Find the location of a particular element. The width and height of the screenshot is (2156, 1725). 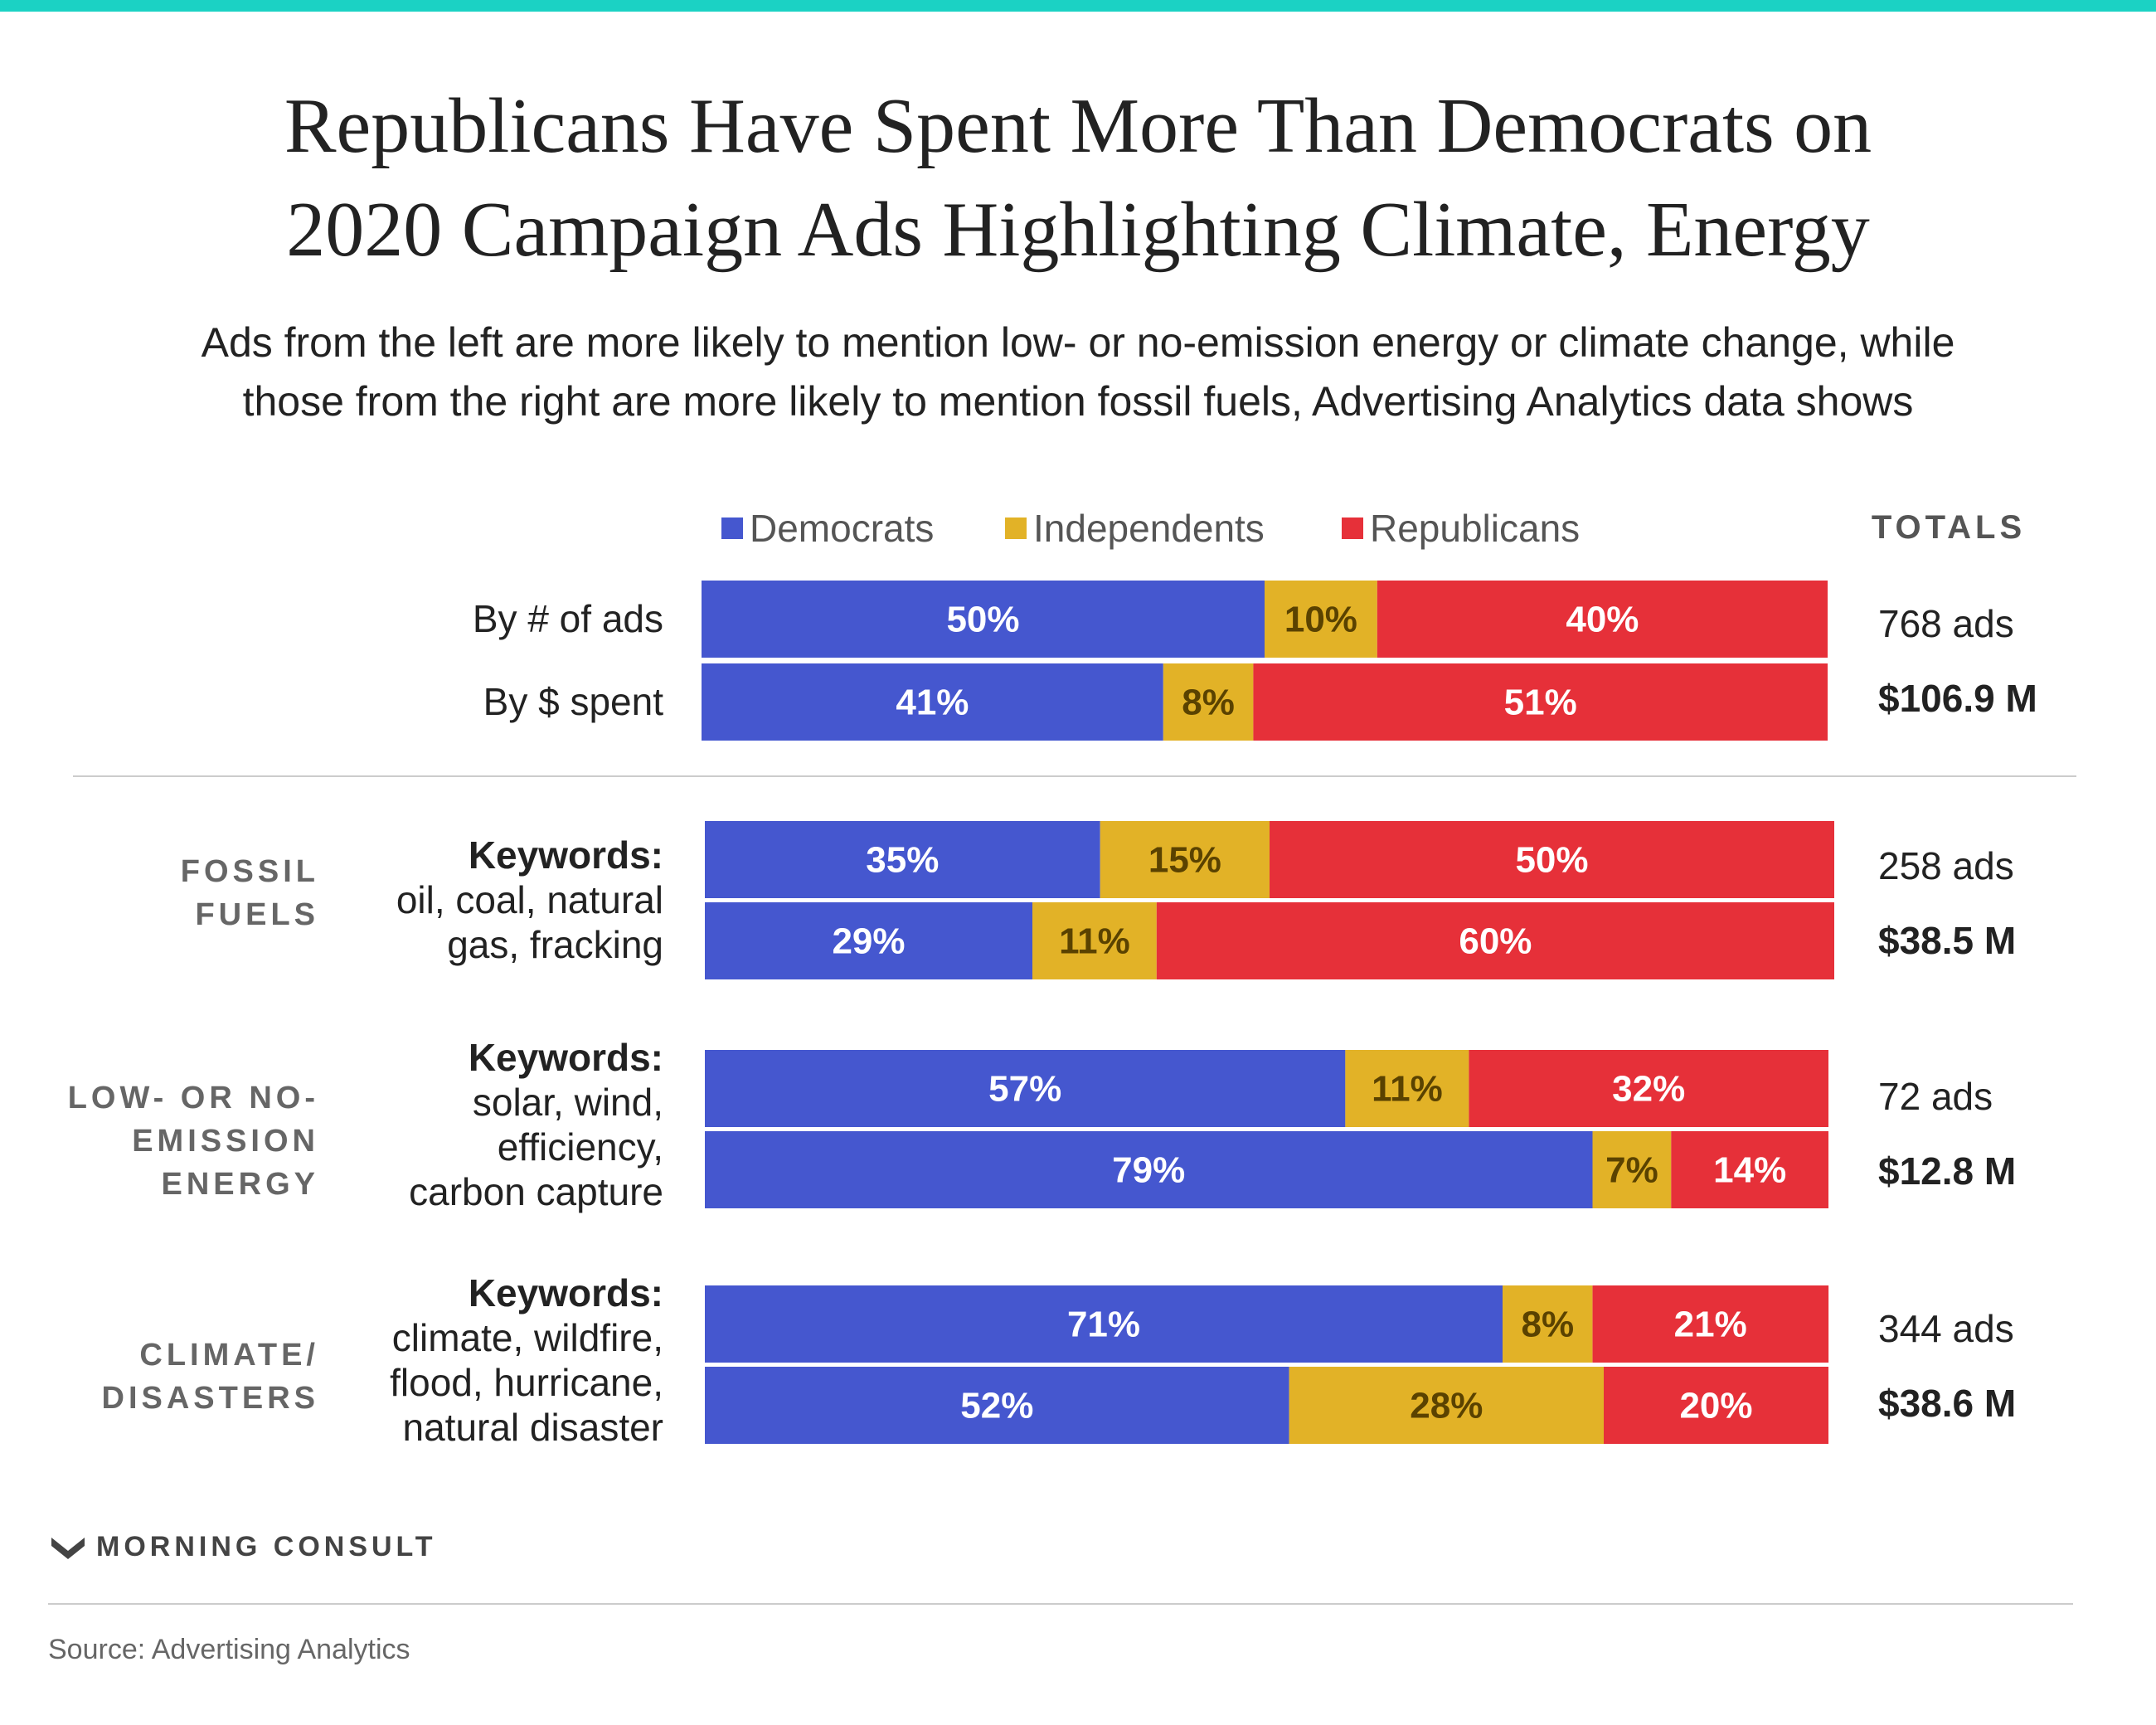

total-label: 344 ads is located at coordinates (1946, 1329).